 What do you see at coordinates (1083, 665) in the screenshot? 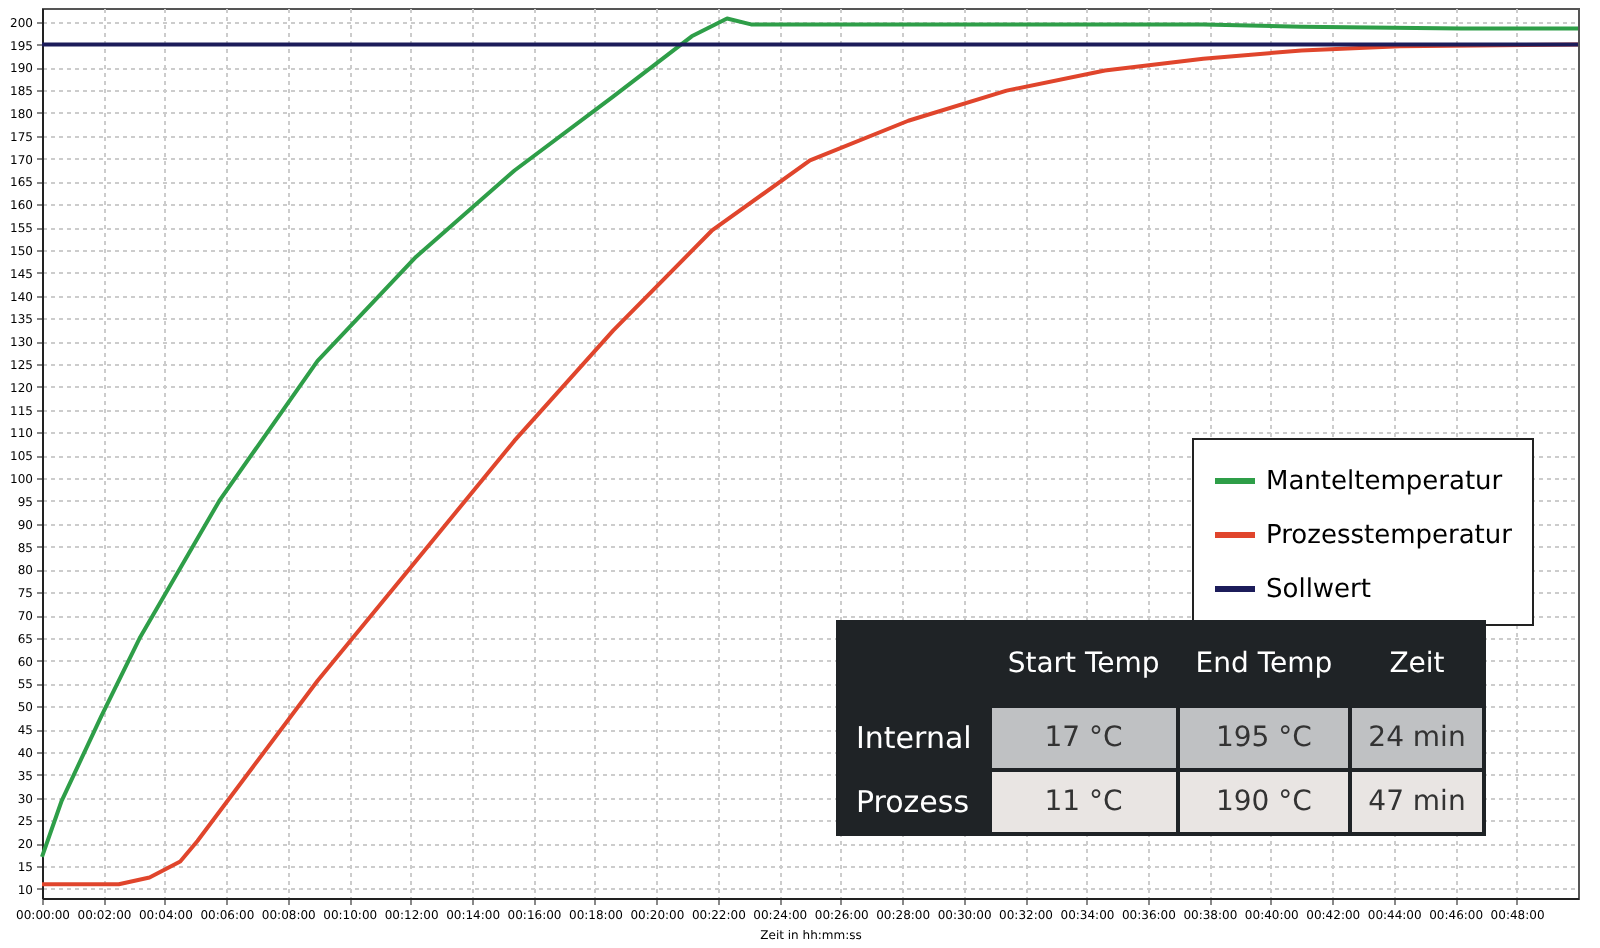
I see `annotation: Start Temp` at bounding box center [1083, 665].